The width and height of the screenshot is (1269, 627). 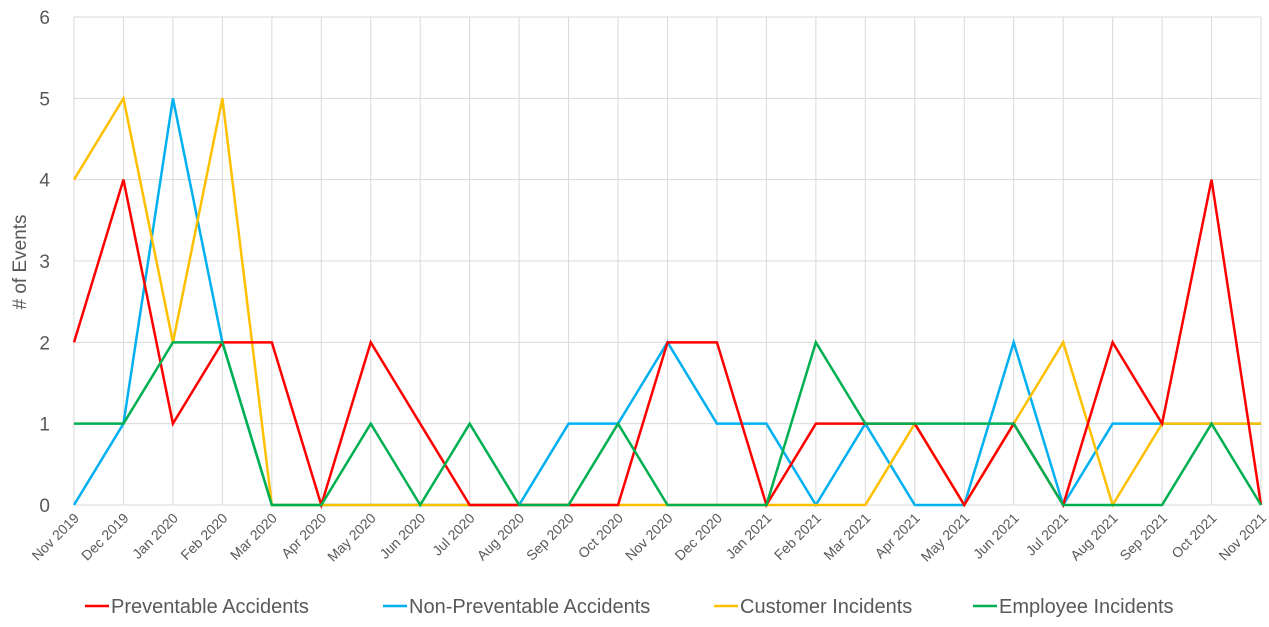 I want to click on y-tick-label: 1, so click(x=44, y=425).